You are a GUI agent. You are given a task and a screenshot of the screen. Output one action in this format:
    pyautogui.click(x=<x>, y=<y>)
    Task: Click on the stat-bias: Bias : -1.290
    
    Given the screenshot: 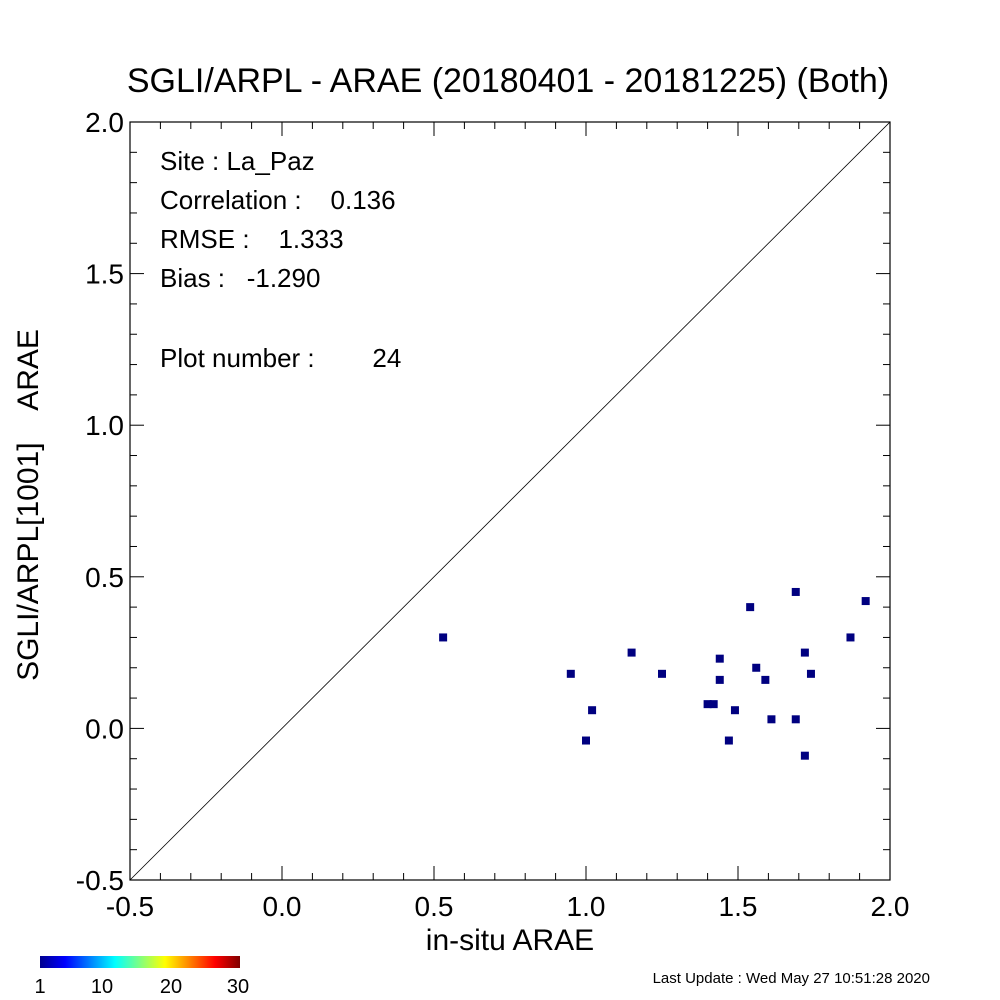 What is the action you would take?
    pyautogui.click(x=240, y=278)
    